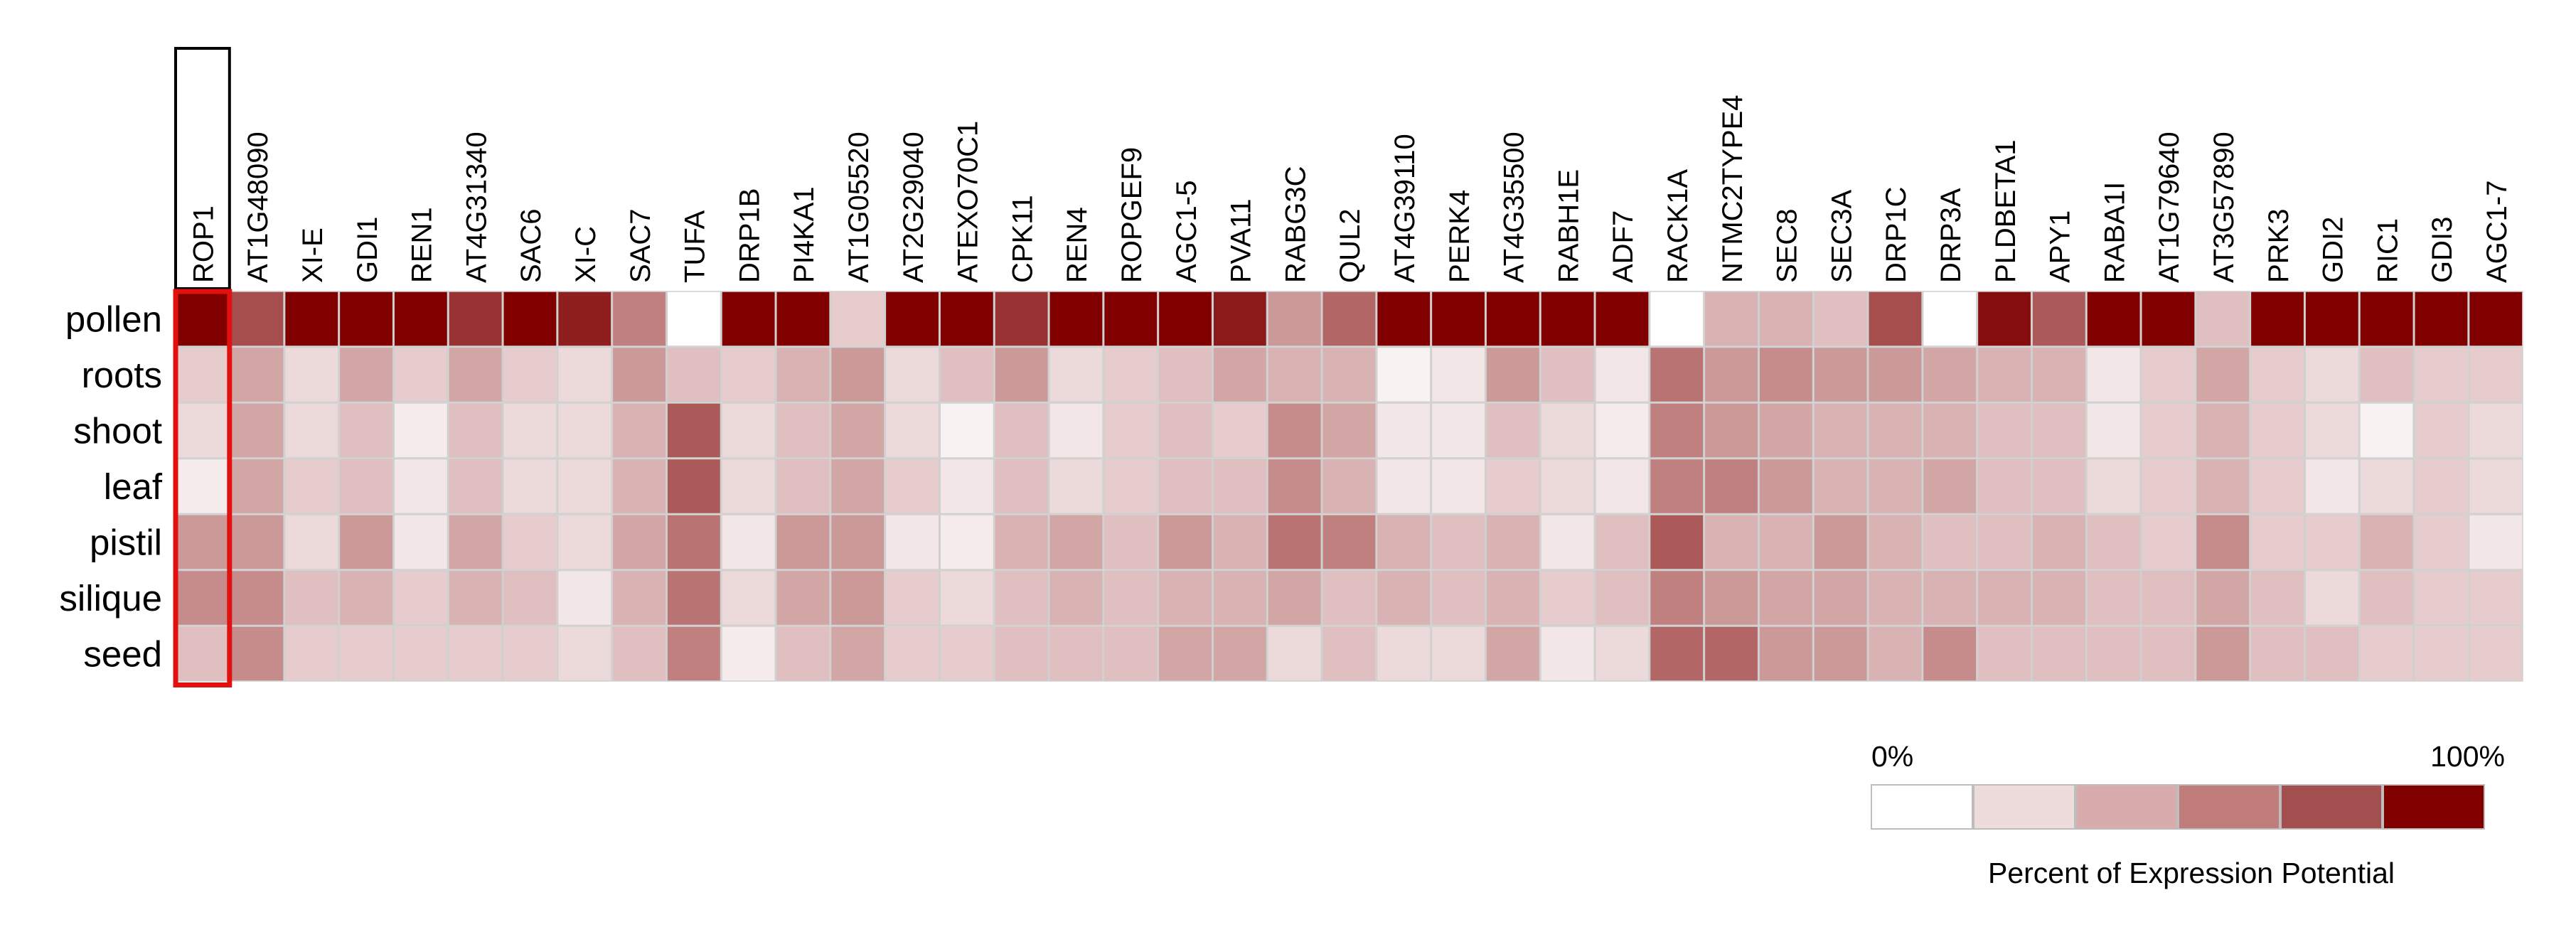  What do you see at coordinates (1623, 247) in the screenshot?
I see `column-label-ADF7: ADF7` at bounding box center [1623, 247].